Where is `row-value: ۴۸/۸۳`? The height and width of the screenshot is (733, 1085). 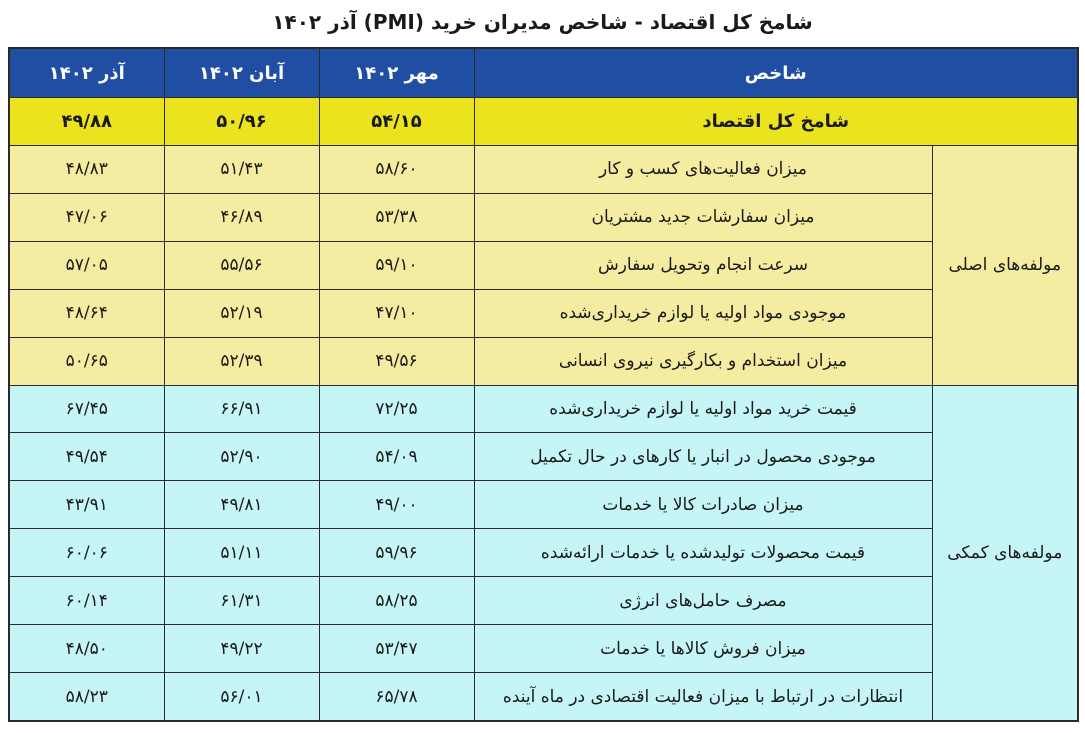
row-value: ۴۸/۸۳ is located at coordinates (86, 169).